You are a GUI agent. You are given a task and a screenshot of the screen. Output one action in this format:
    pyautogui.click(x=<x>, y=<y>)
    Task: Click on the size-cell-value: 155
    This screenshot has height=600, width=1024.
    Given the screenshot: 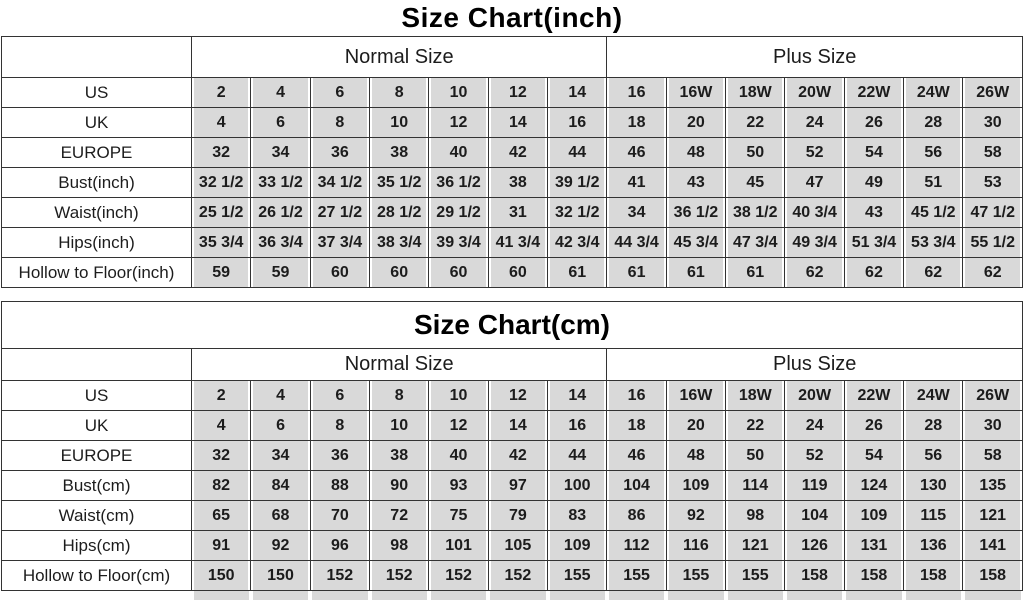 What is the action you would take?
    pyautogui.click(x=755, y=575)
    